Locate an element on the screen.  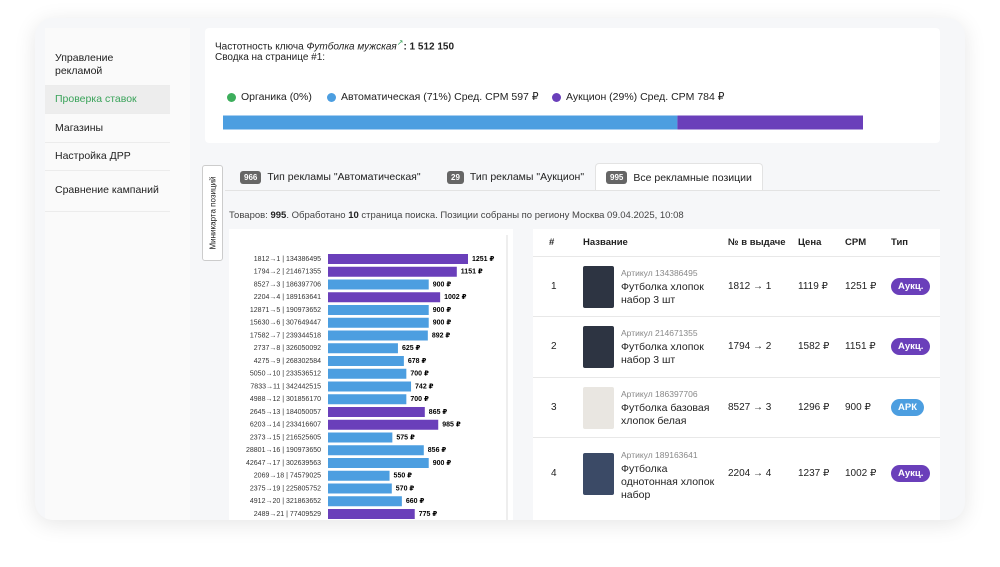
menu-item: Сравнение кампаний is located at coordinates (107, 191).